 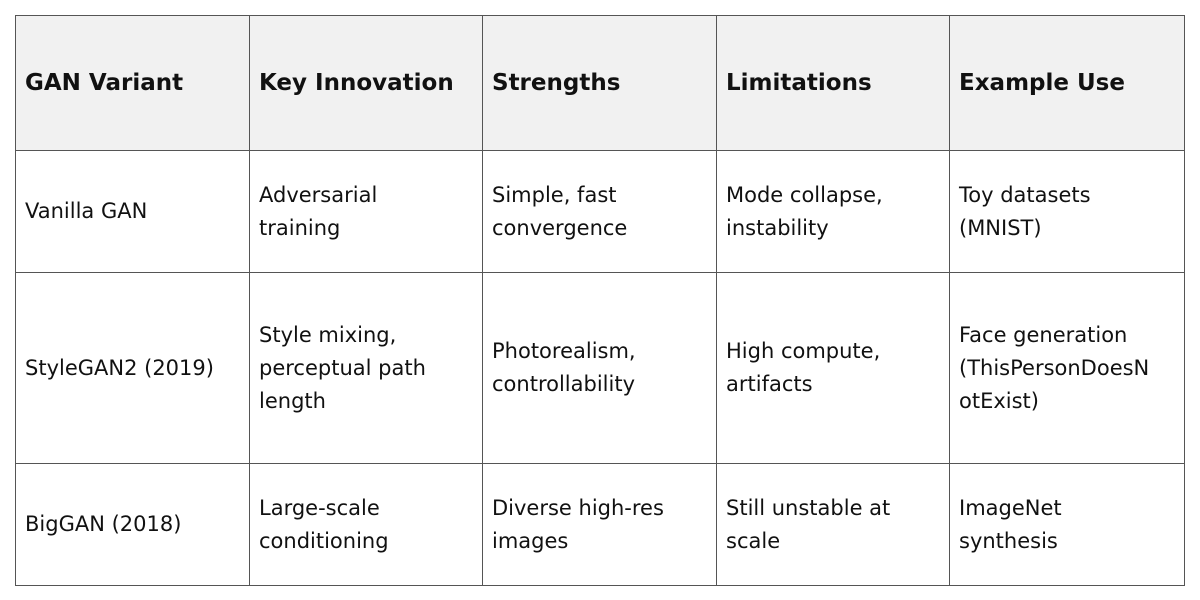 What do you see at coordinates (833, 368) in the screenshot?
I see `cell-limitations: High compute, artifacts` at bounding box center [833, 368].